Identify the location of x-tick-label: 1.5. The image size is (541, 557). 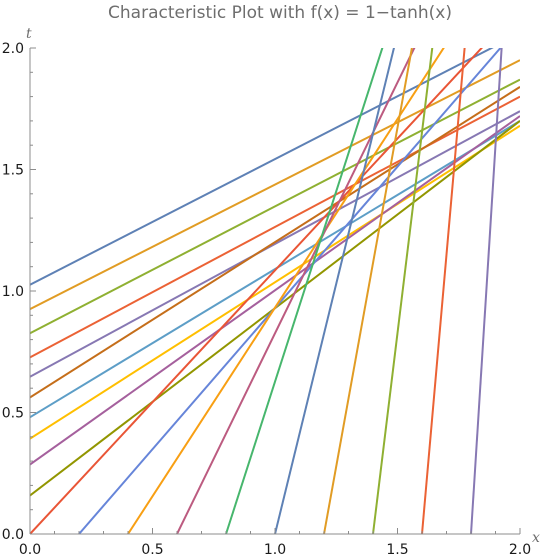
(397, 549).